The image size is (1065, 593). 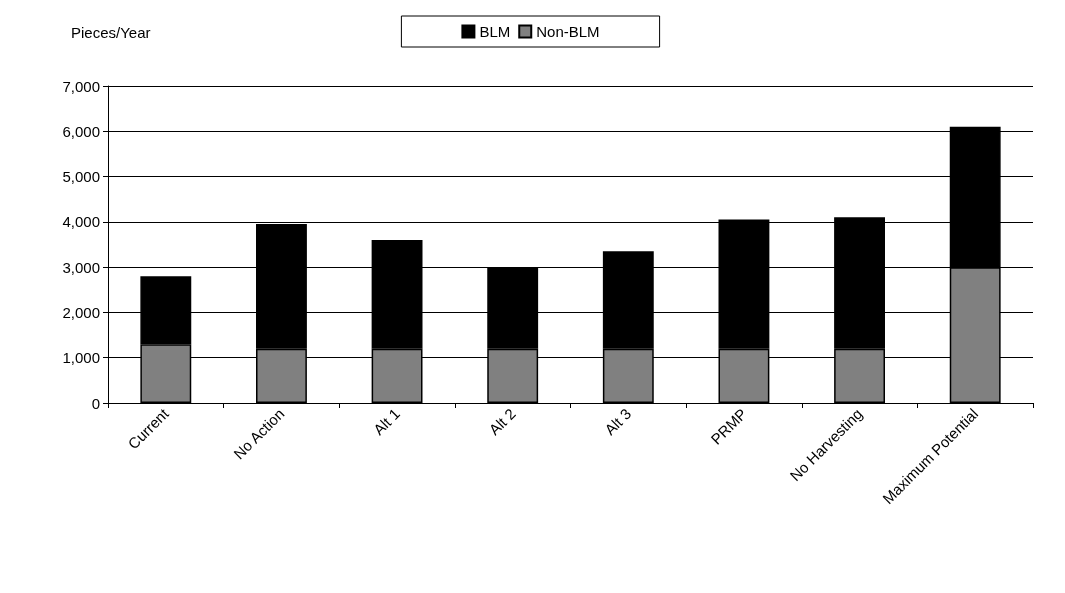 I want to click on y-tick-label: 2,000, so click(x=81, y=312).